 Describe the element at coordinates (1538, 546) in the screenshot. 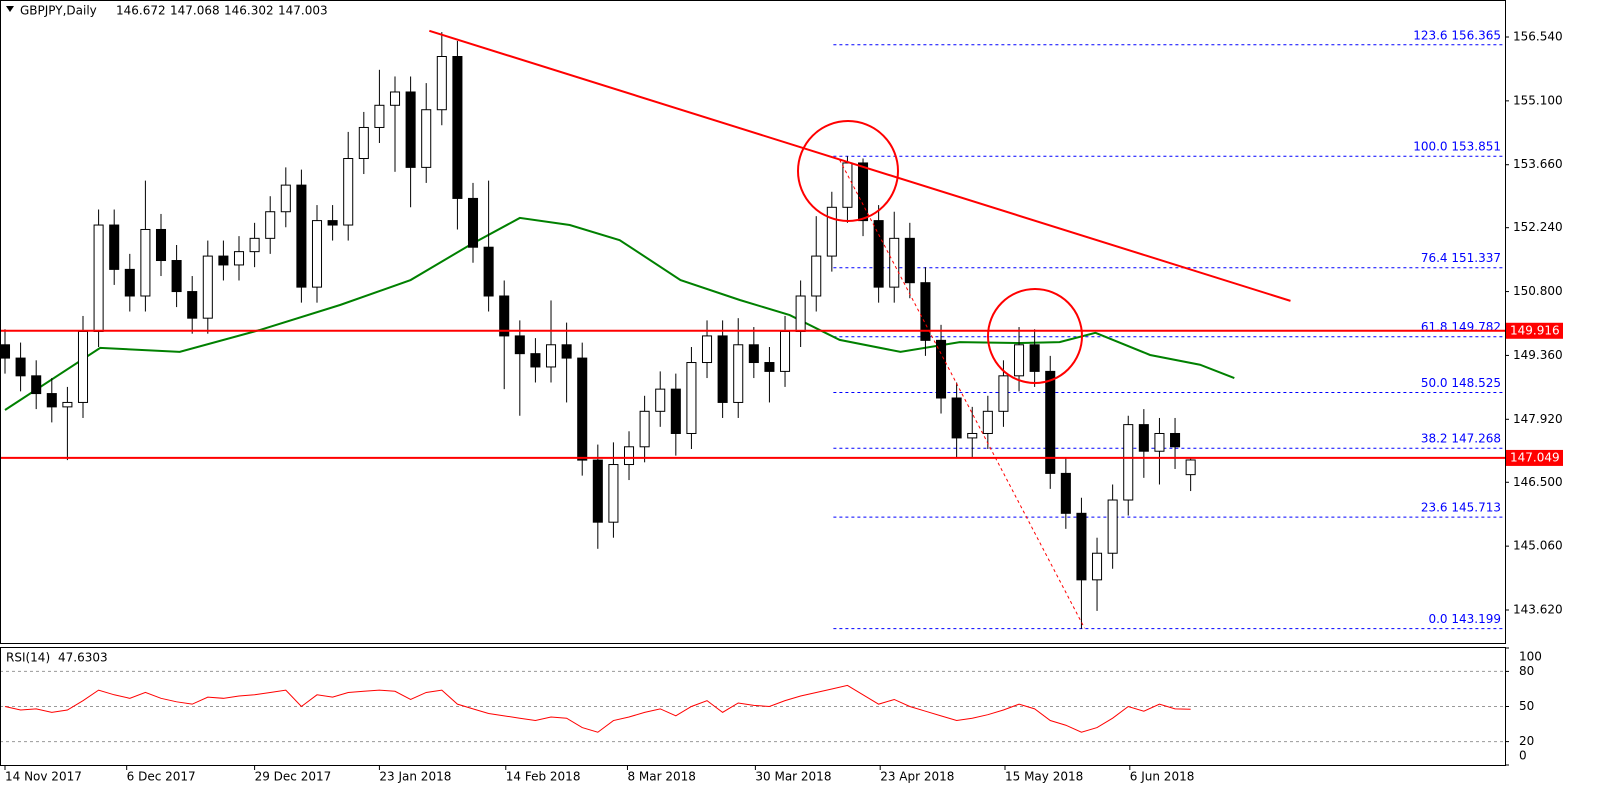

I see `y-tick-label: 145.060` at that location.